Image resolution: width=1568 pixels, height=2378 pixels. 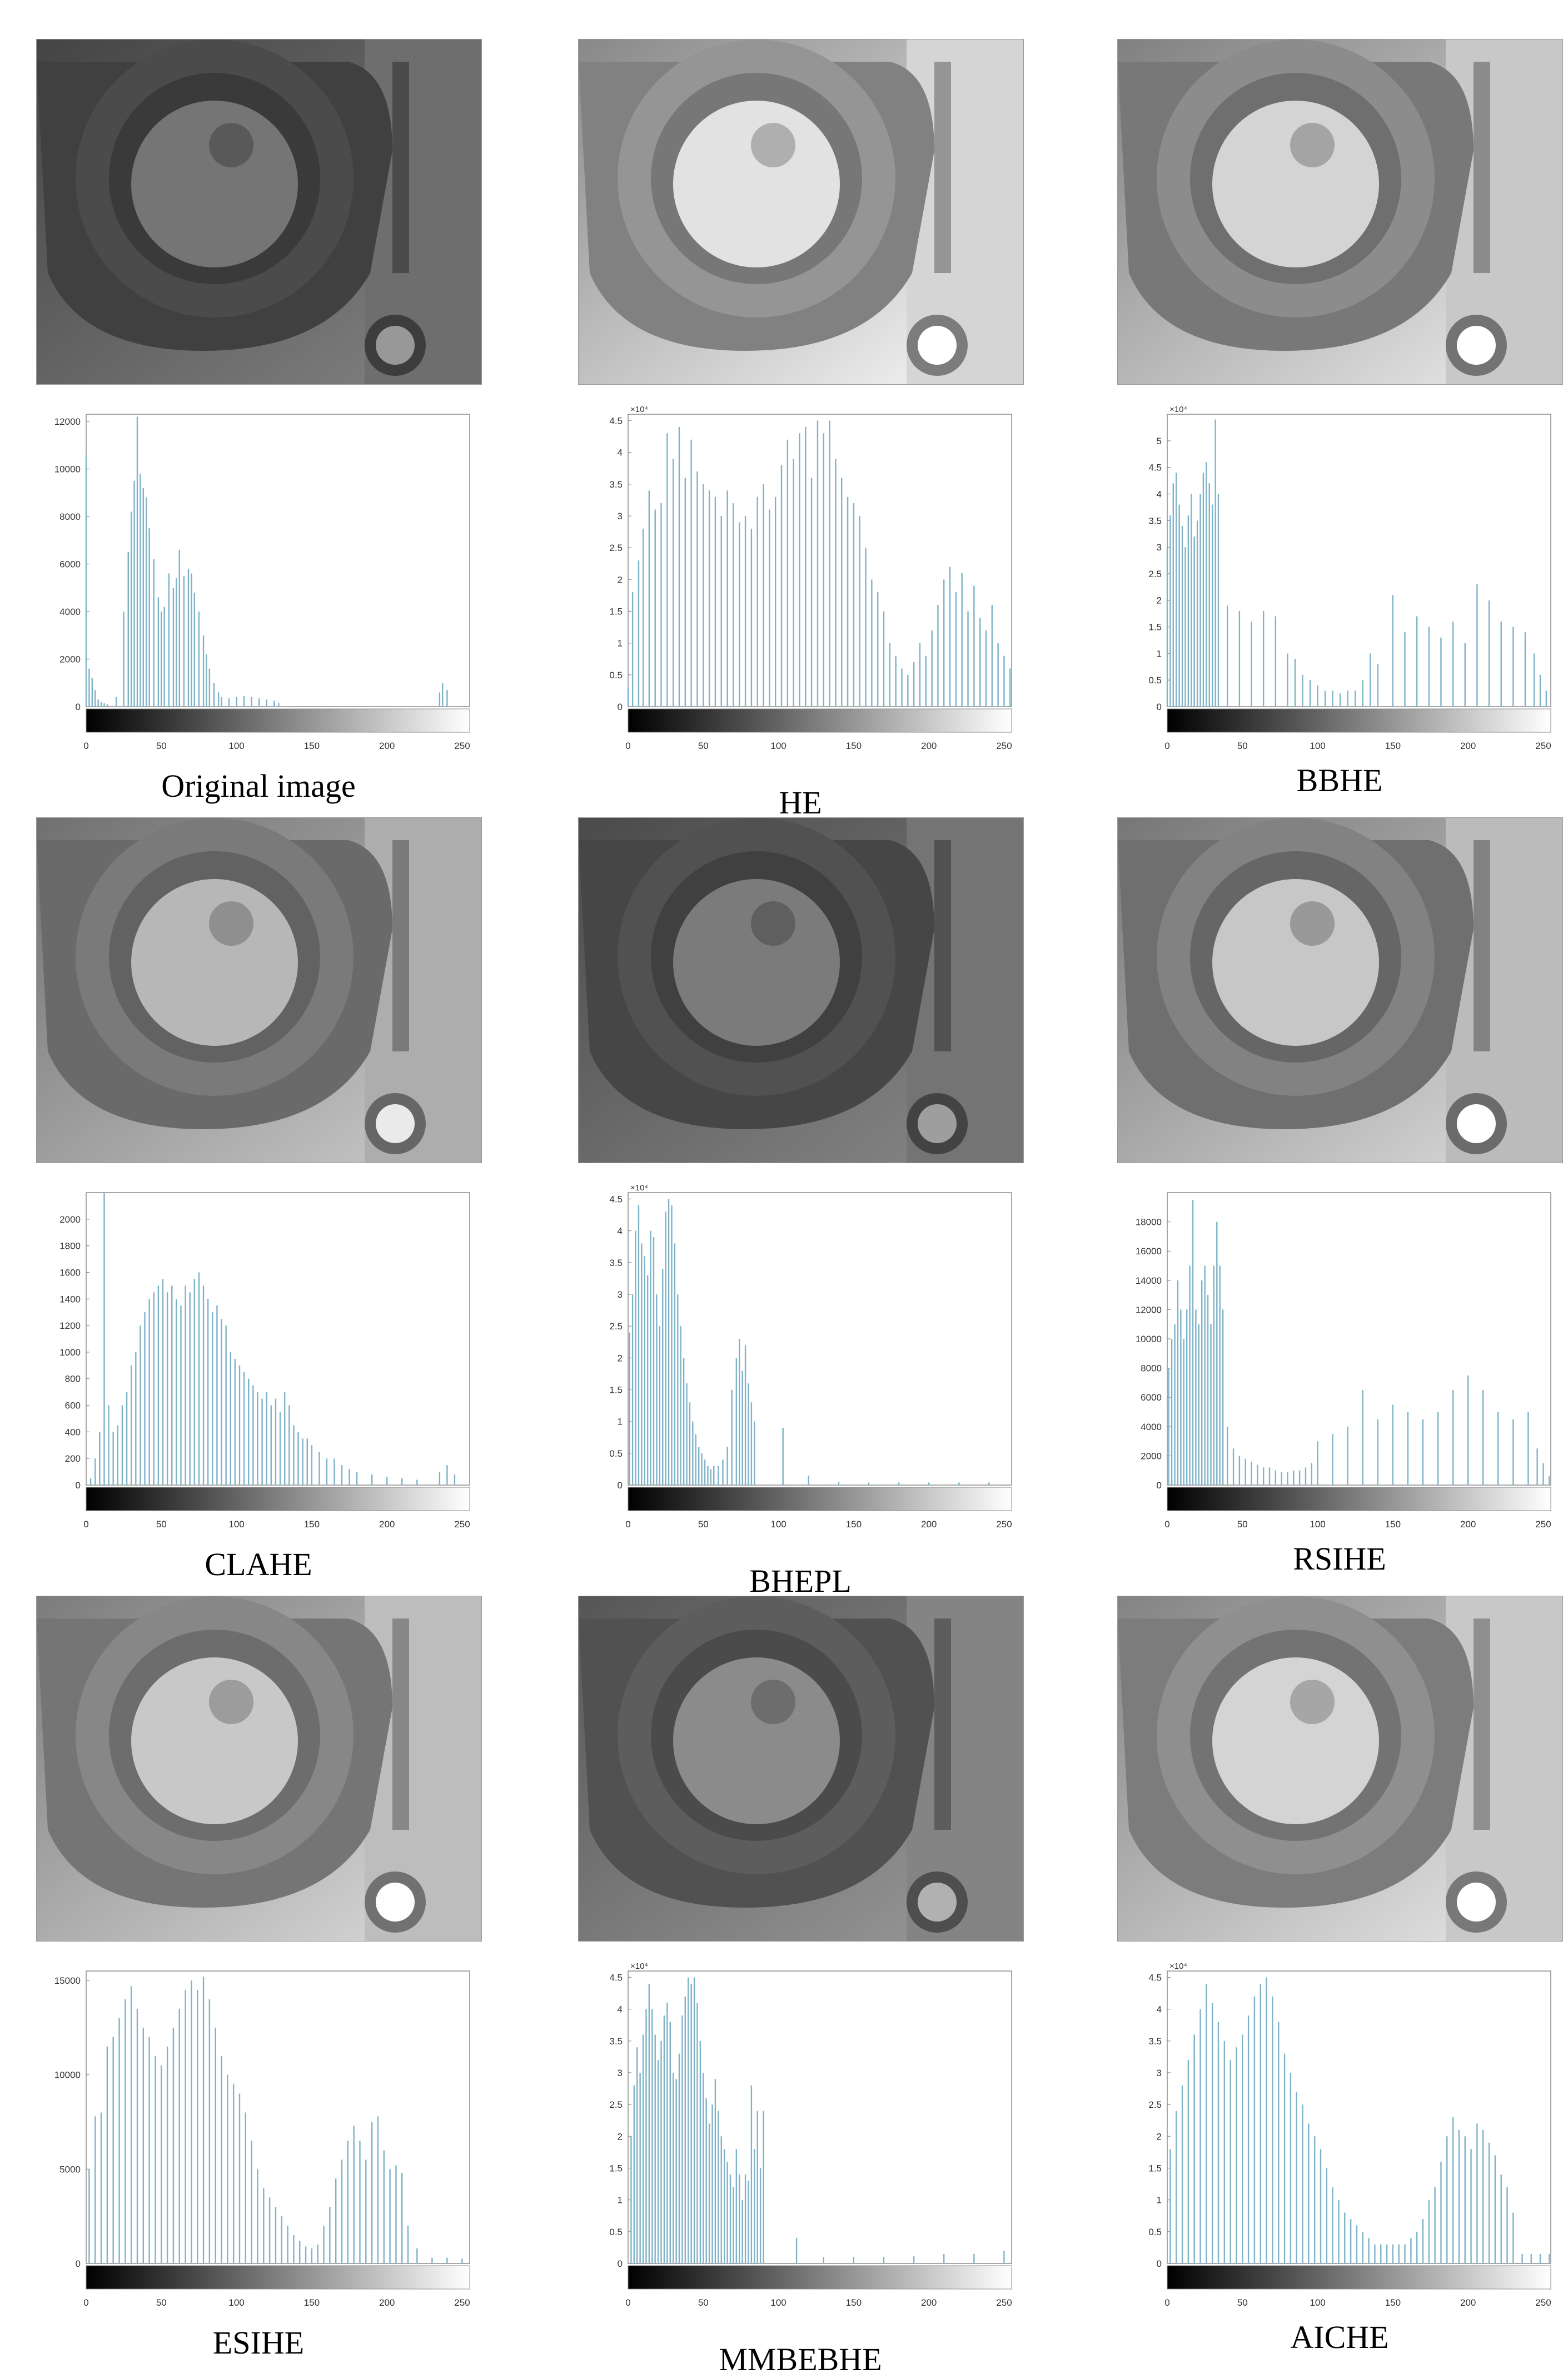 I want to click on y-tick-label: 14000, so click(x=1149, y=1280).